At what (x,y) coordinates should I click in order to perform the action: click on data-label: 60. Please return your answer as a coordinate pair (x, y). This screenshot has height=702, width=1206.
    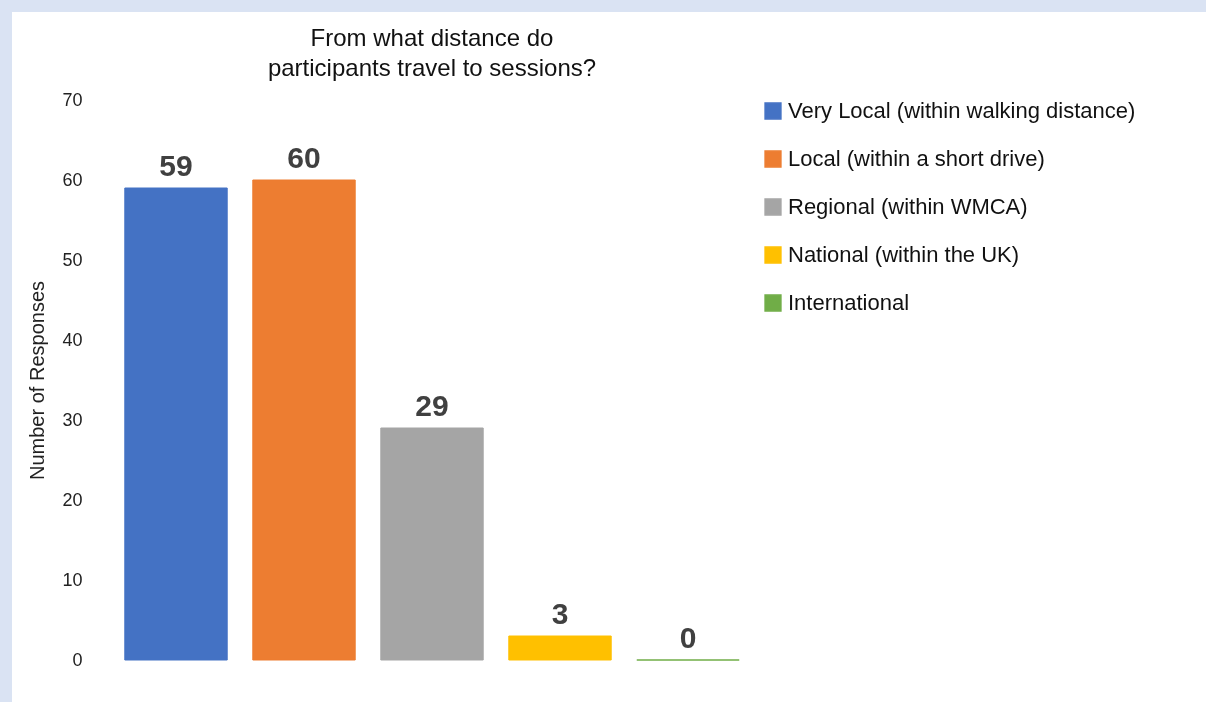
    Looking at the image, I should click on (304, 157).